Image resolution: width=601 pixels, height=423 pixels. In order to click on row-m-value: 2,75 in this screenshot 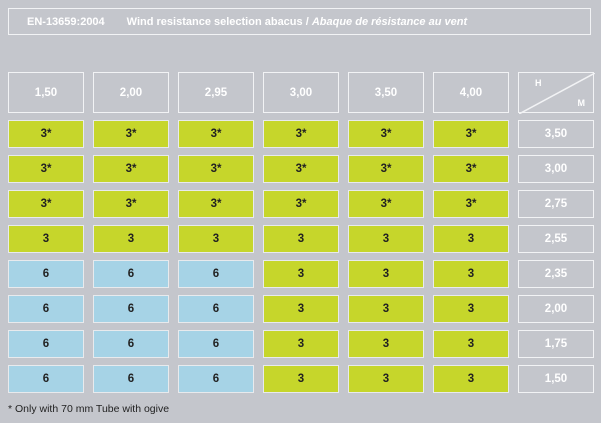, I will do `click(556, 204)`.